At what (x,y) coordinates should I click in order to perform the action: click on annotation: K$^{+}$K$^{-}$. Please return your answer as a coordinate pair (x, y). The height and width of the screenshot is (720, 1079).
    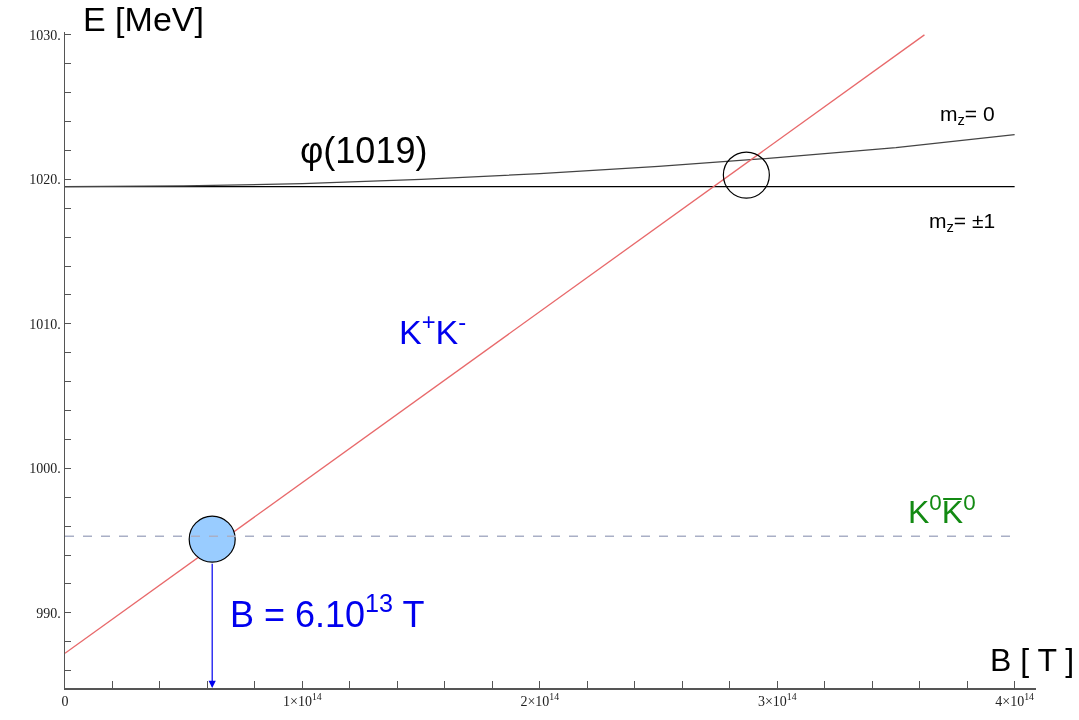
    Looking at the image, I should click on (433, 330).